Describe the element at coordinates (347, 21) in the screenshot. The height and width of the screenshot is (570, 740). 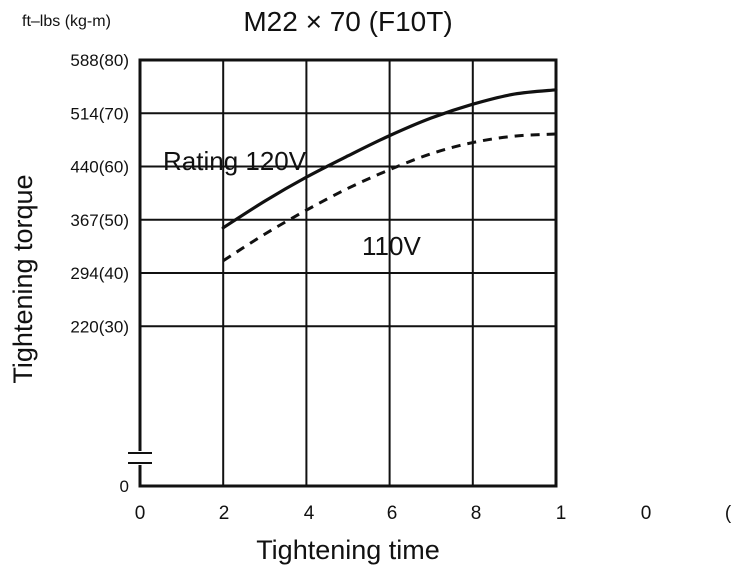
I see `chart-title: M22 × 70 (F10T)` at that location.